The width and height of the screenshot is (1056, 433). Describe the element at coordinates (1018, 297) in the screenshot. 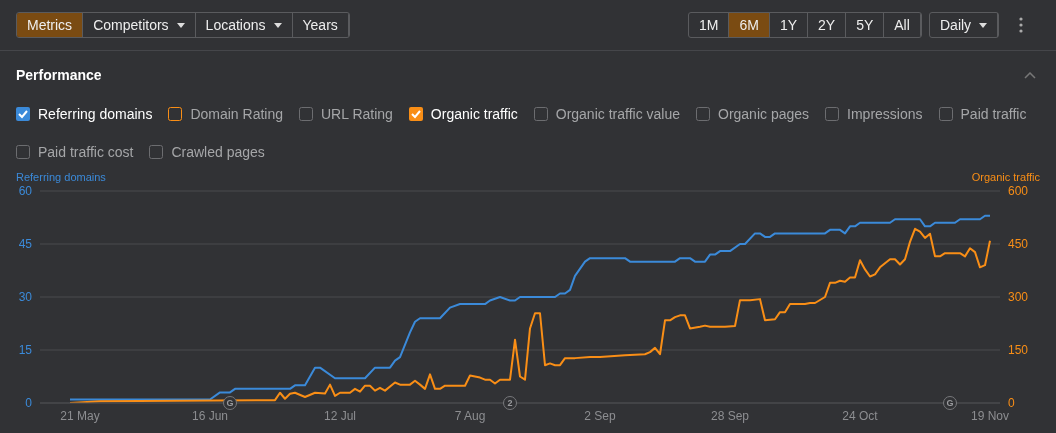

I see `y2-tick-label: 300` at that location.